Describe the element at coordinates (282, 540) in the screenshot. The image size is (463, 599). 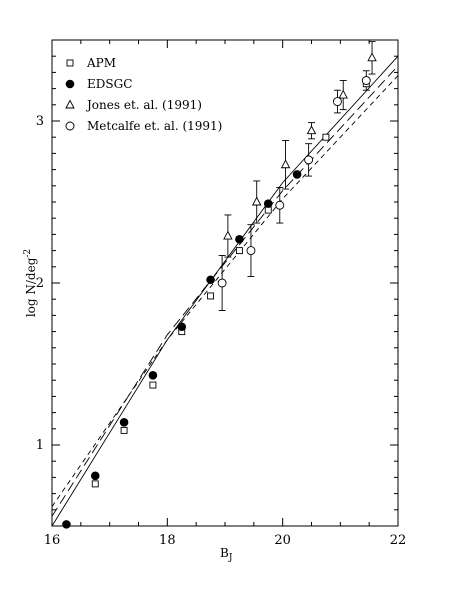
I see `x-tick-label: 20` at that location.